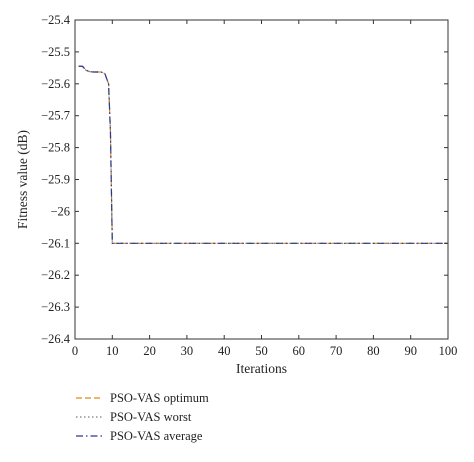 The width and height of the screenshot is (474, 462). Describe the element at coordinates (112, 351) in the screenshot. I see `x-tick-label: 10` at that location.